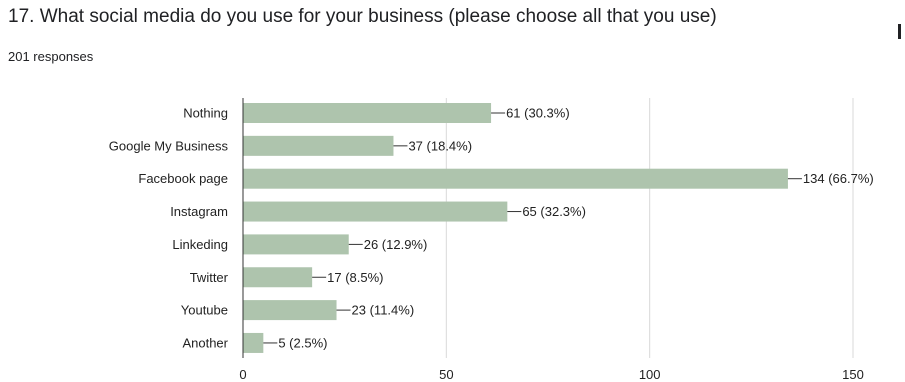  I want to click on category-label: Google My Business, so click(169, 145).